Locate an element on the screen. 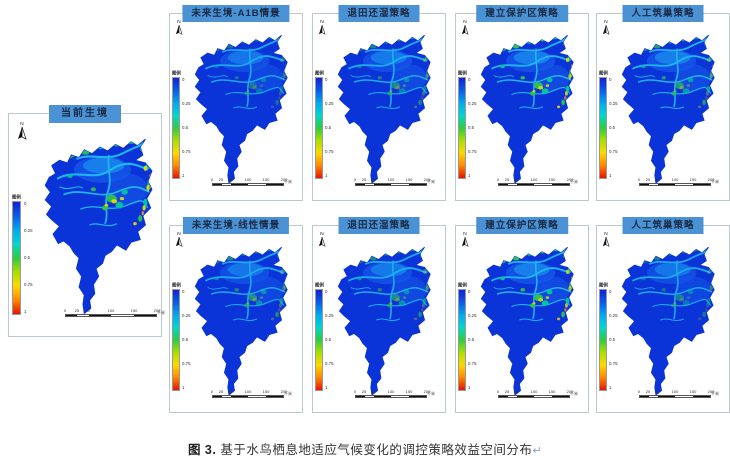 Image resolution: width=730 pixels, height=463 pixels. panel-title: 建立保护区策略 is located at coordinates (522, 225).